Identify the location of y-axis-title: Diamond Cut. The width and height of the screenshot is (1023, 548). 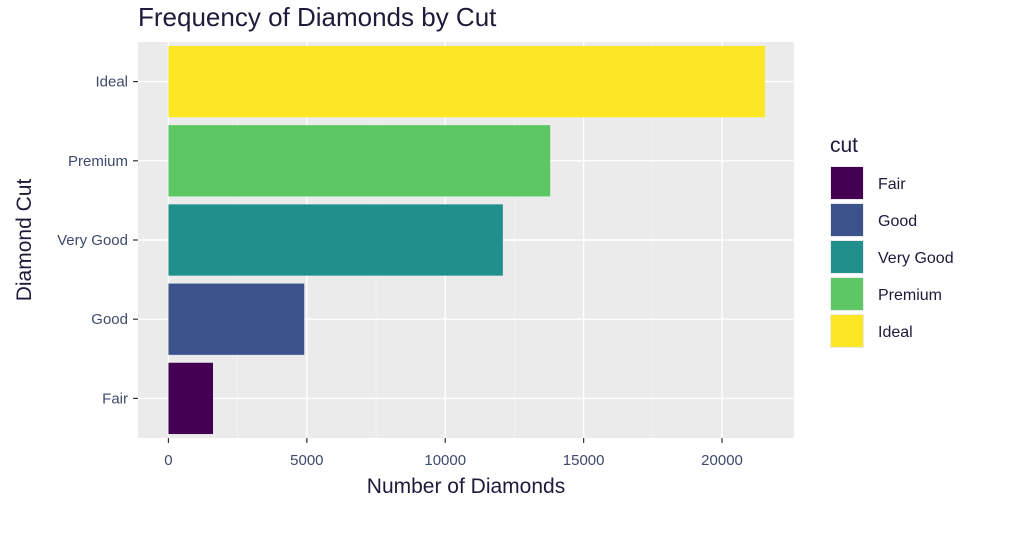
(24, 240).